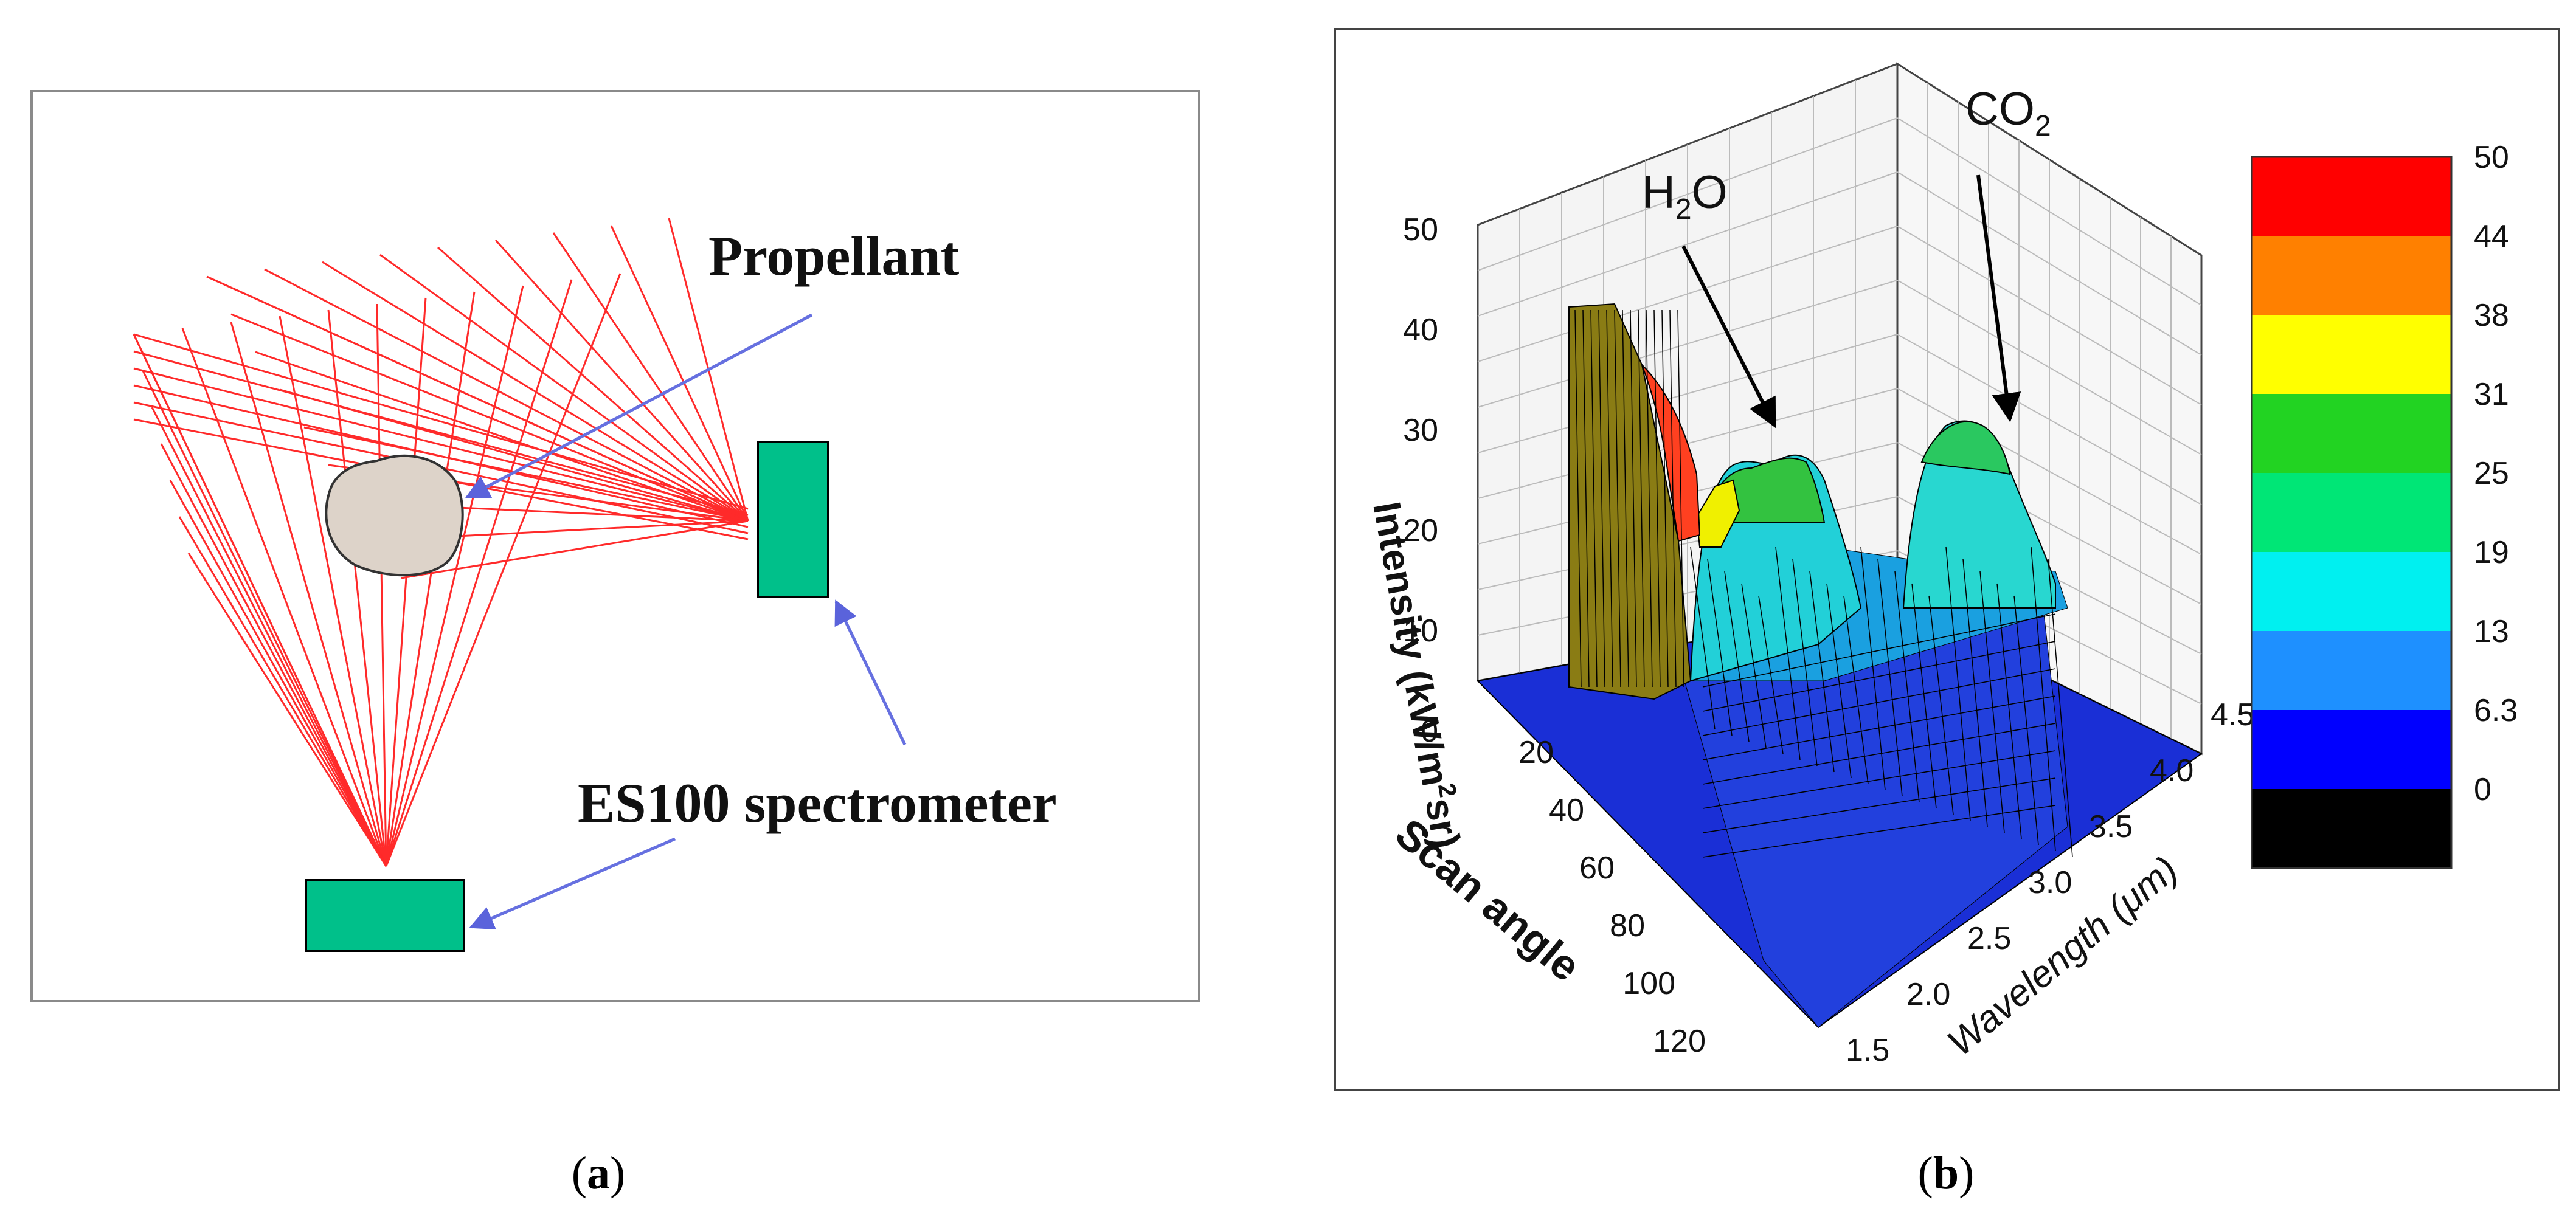 This screenshot has height=1217, width=2576. I want to click on colorbar-label: 6.3, so click(2496, 710).